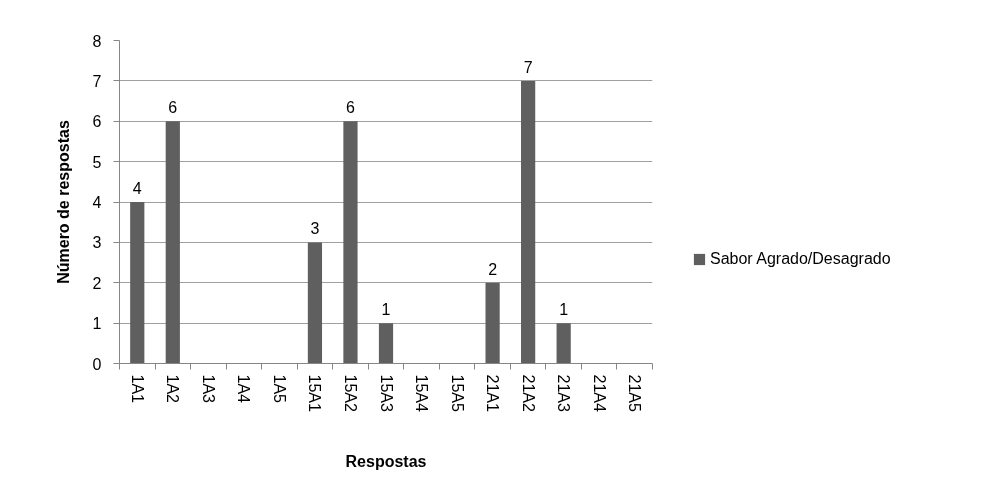 This screenshot has height=501, width=1003. I want to click on x-tick-label: 15A5, so click(457, 393).